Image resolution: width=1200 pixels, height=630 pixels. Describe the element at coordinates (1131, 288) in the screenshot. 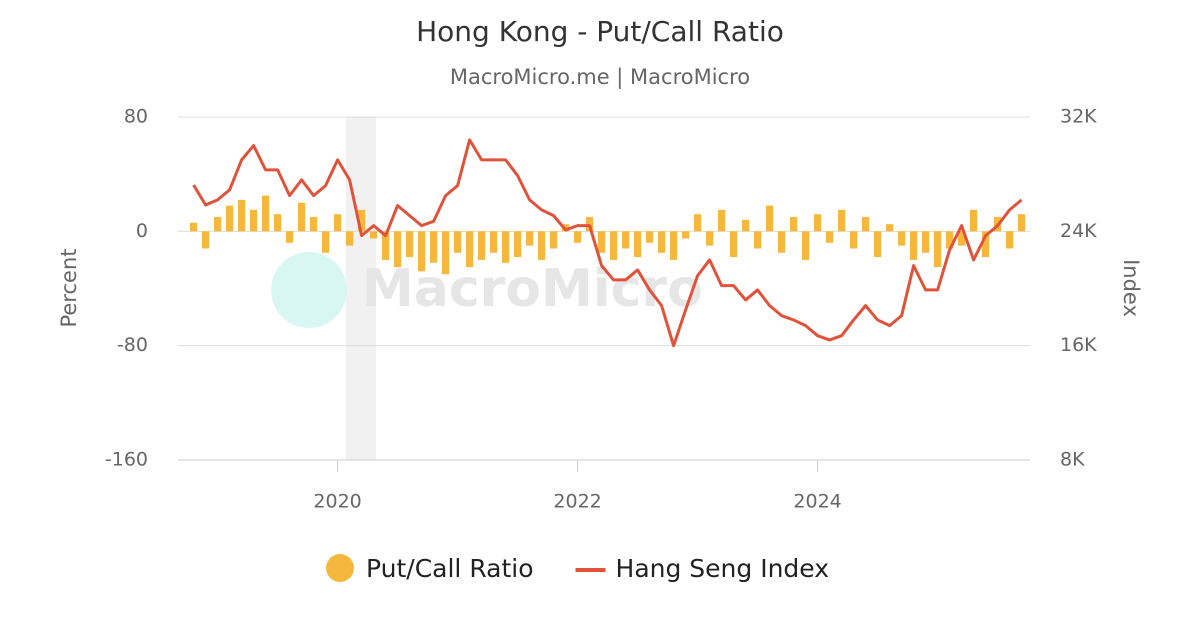

I see `y2-axis-title: Index` at that location.